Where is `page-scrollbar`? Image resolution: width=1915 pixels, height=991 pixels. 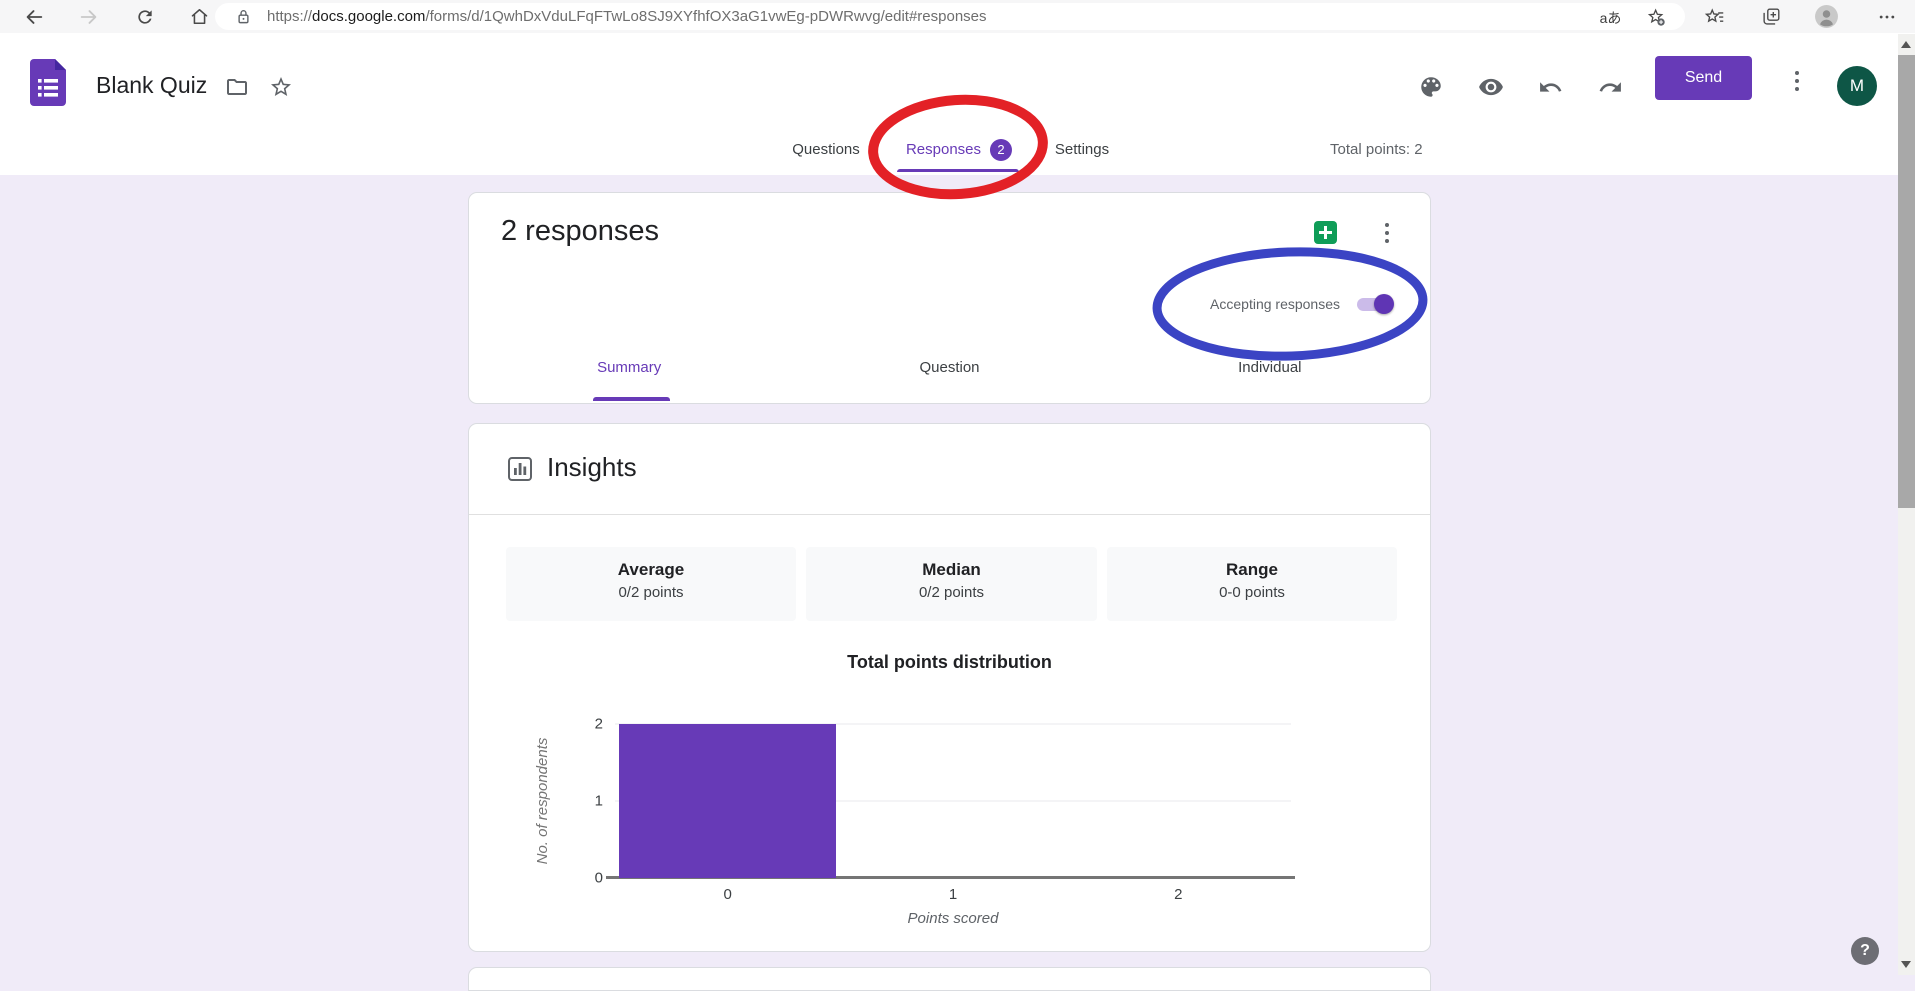
page-scrollbar is located at coordinates (1906, 504).